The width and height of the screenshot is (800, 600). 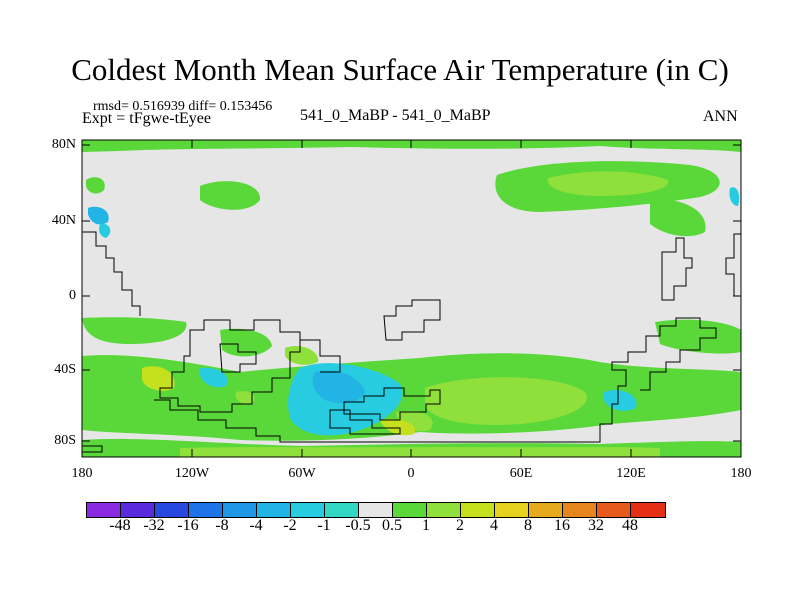 What do you see at coordinates (146, 118) in the screenshot?
I see `experiment-id: Expt = tFgwe-tEyee` at bounding box center [146, 118].